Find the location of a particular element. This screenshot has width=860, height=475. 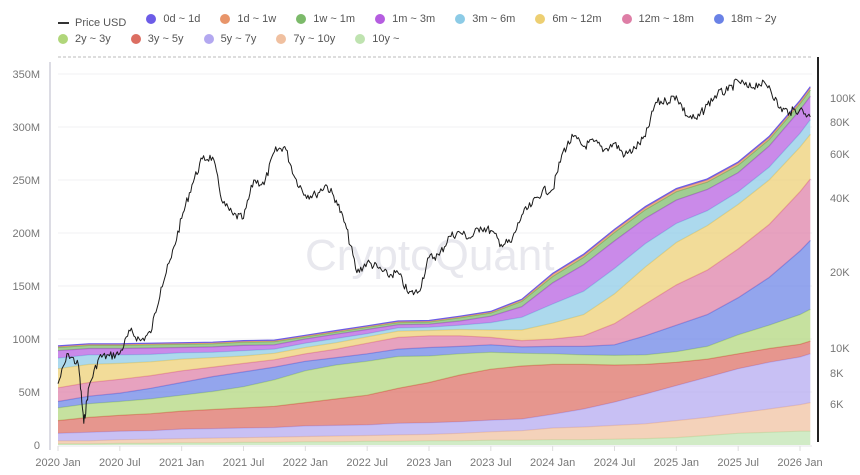

x-tick-label: 2022 Jan is located at coordinates (305, 463).